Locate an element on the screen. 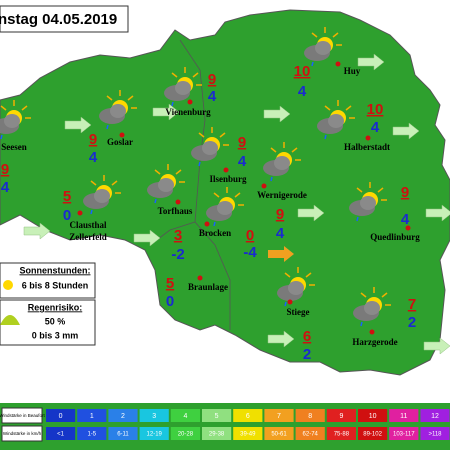 The height and width of the screenshot is (455, 450). kmh-value: 20-28 is located at coordinates (186, 435).